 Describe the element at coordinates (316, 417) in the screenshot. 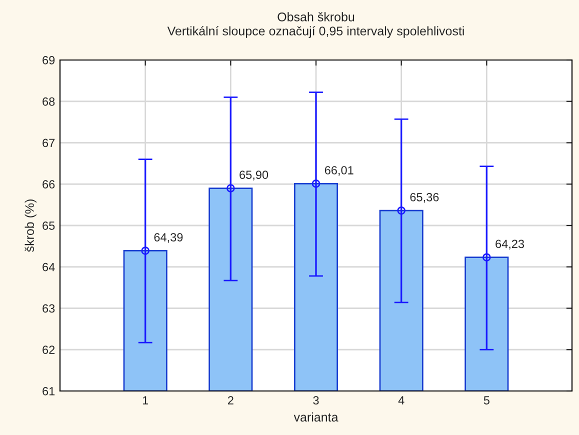

I see `x-axis-title: varianta` at that location.